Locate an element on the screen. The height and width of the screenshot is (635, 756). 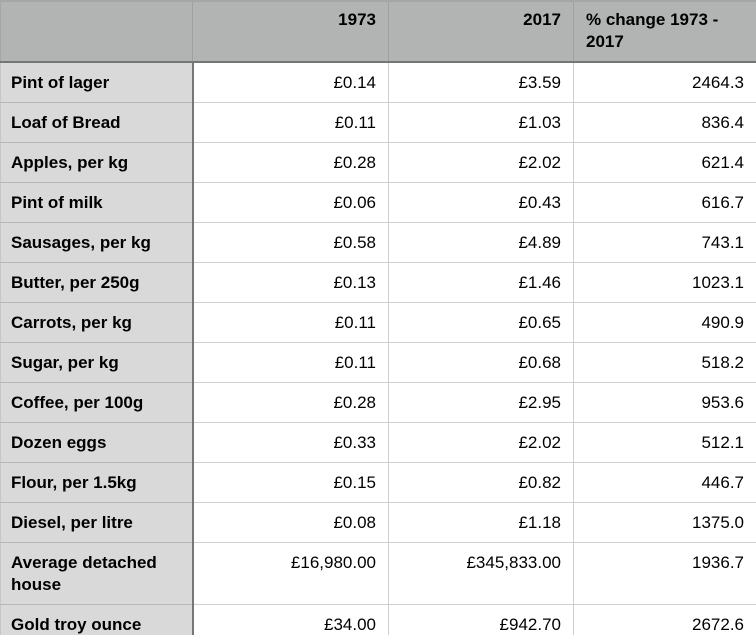
row-label-cell: Flour, per 1.5kg is located at coordinates (97, 482).